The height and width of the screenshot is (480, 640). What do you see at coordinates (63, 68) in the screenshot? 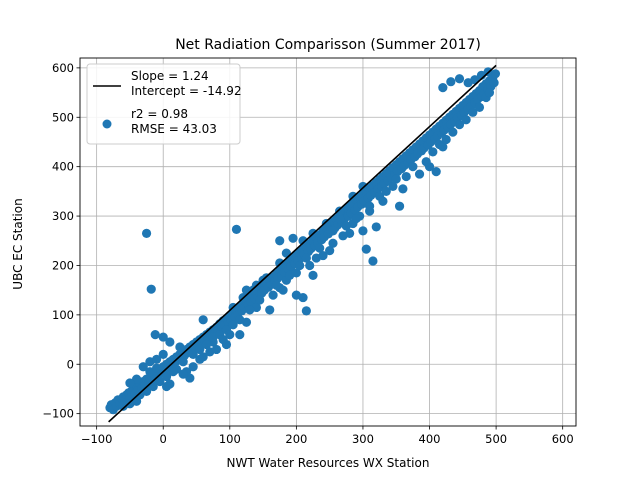
I see `y-tick-label: 600` at bounding box center [63, 68].